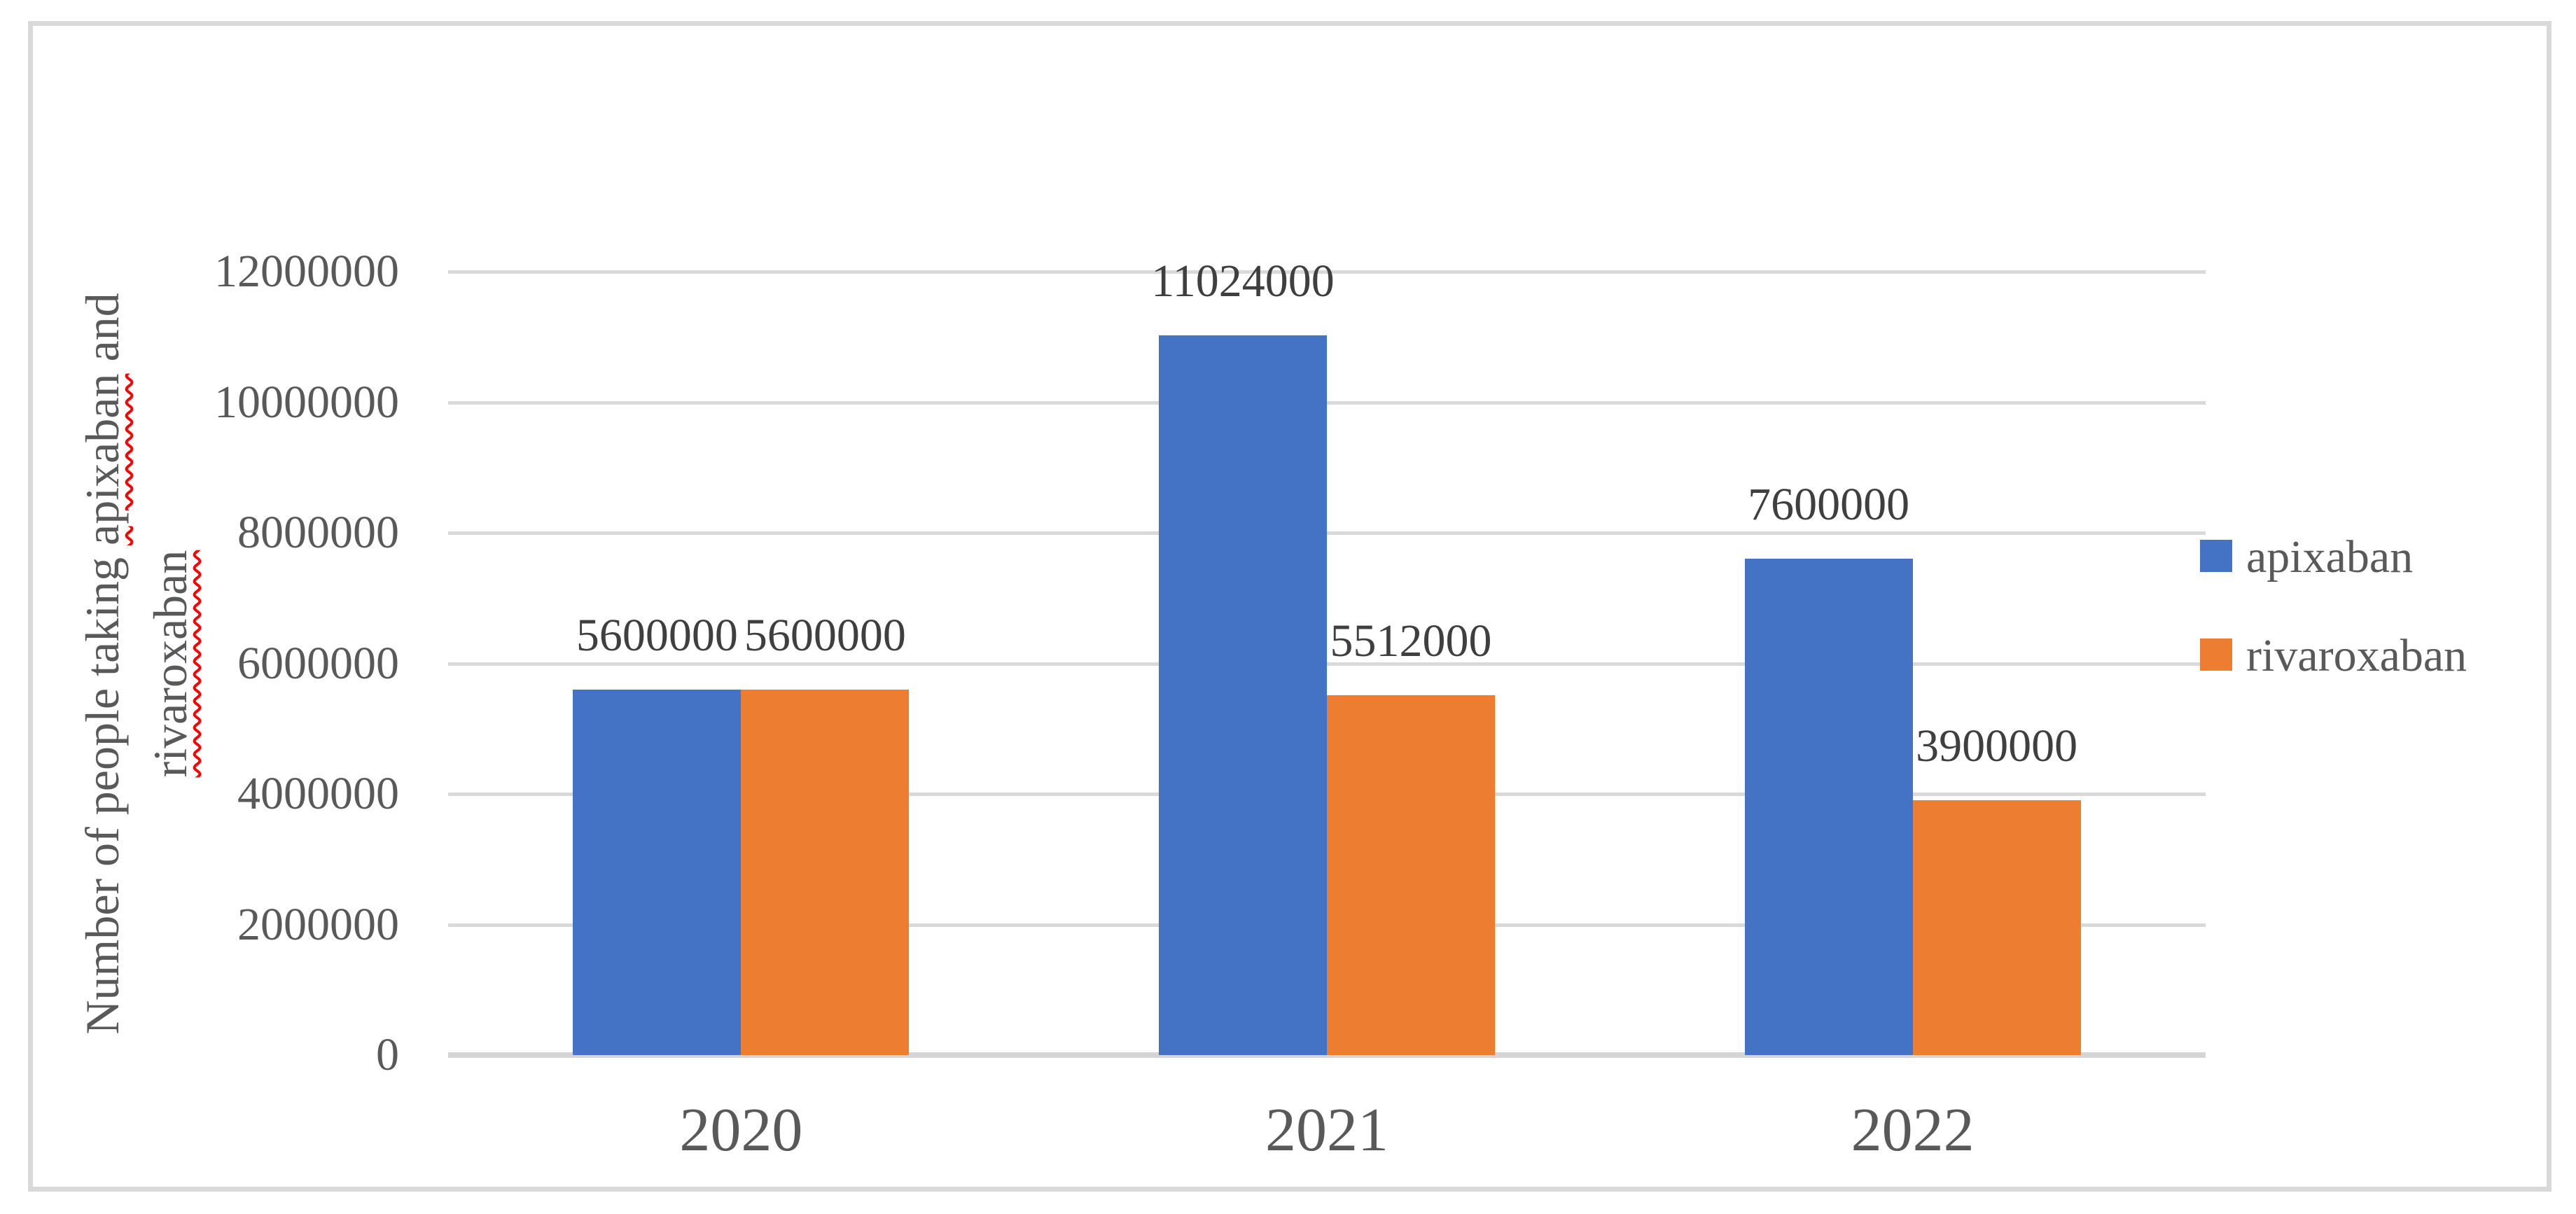  What do you see at coordinates (657, 872) in the screenshot?
I see `bar-apixaban-2020` at bounding box center [657, 872].